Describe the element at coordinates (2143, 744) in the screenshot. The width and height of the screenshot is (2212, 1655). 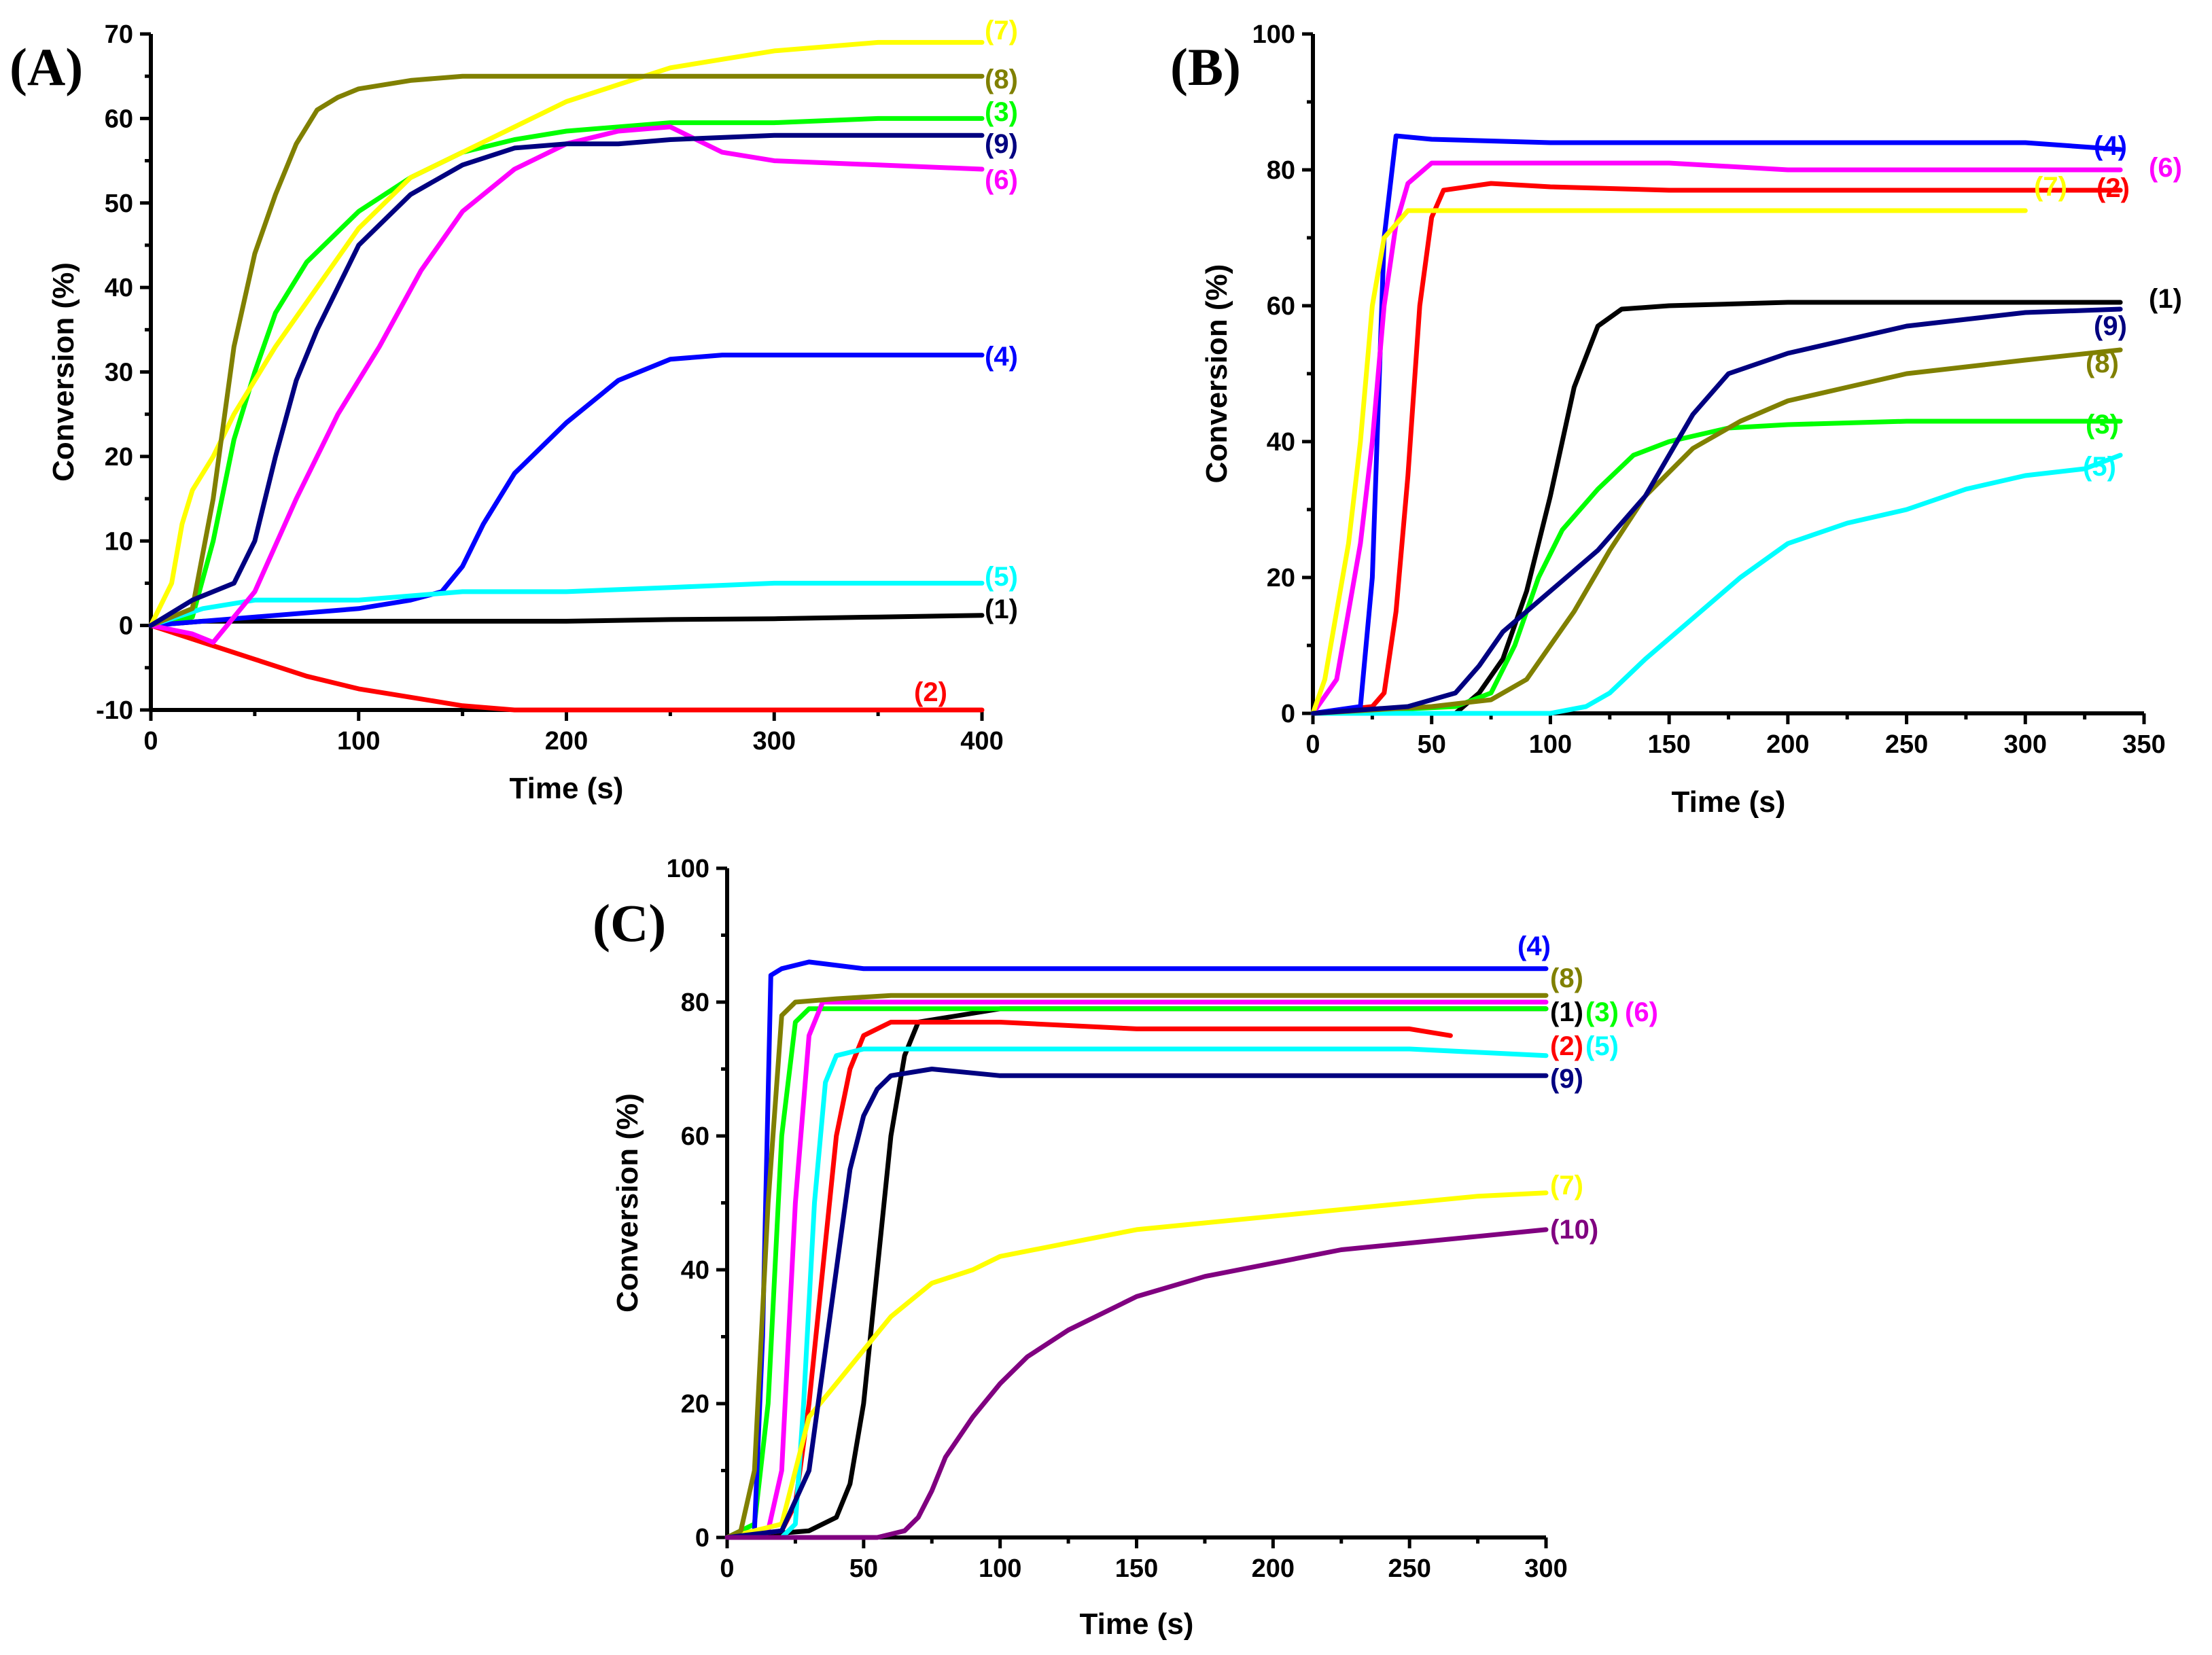
I see `x-tick-label: 350` at that location.